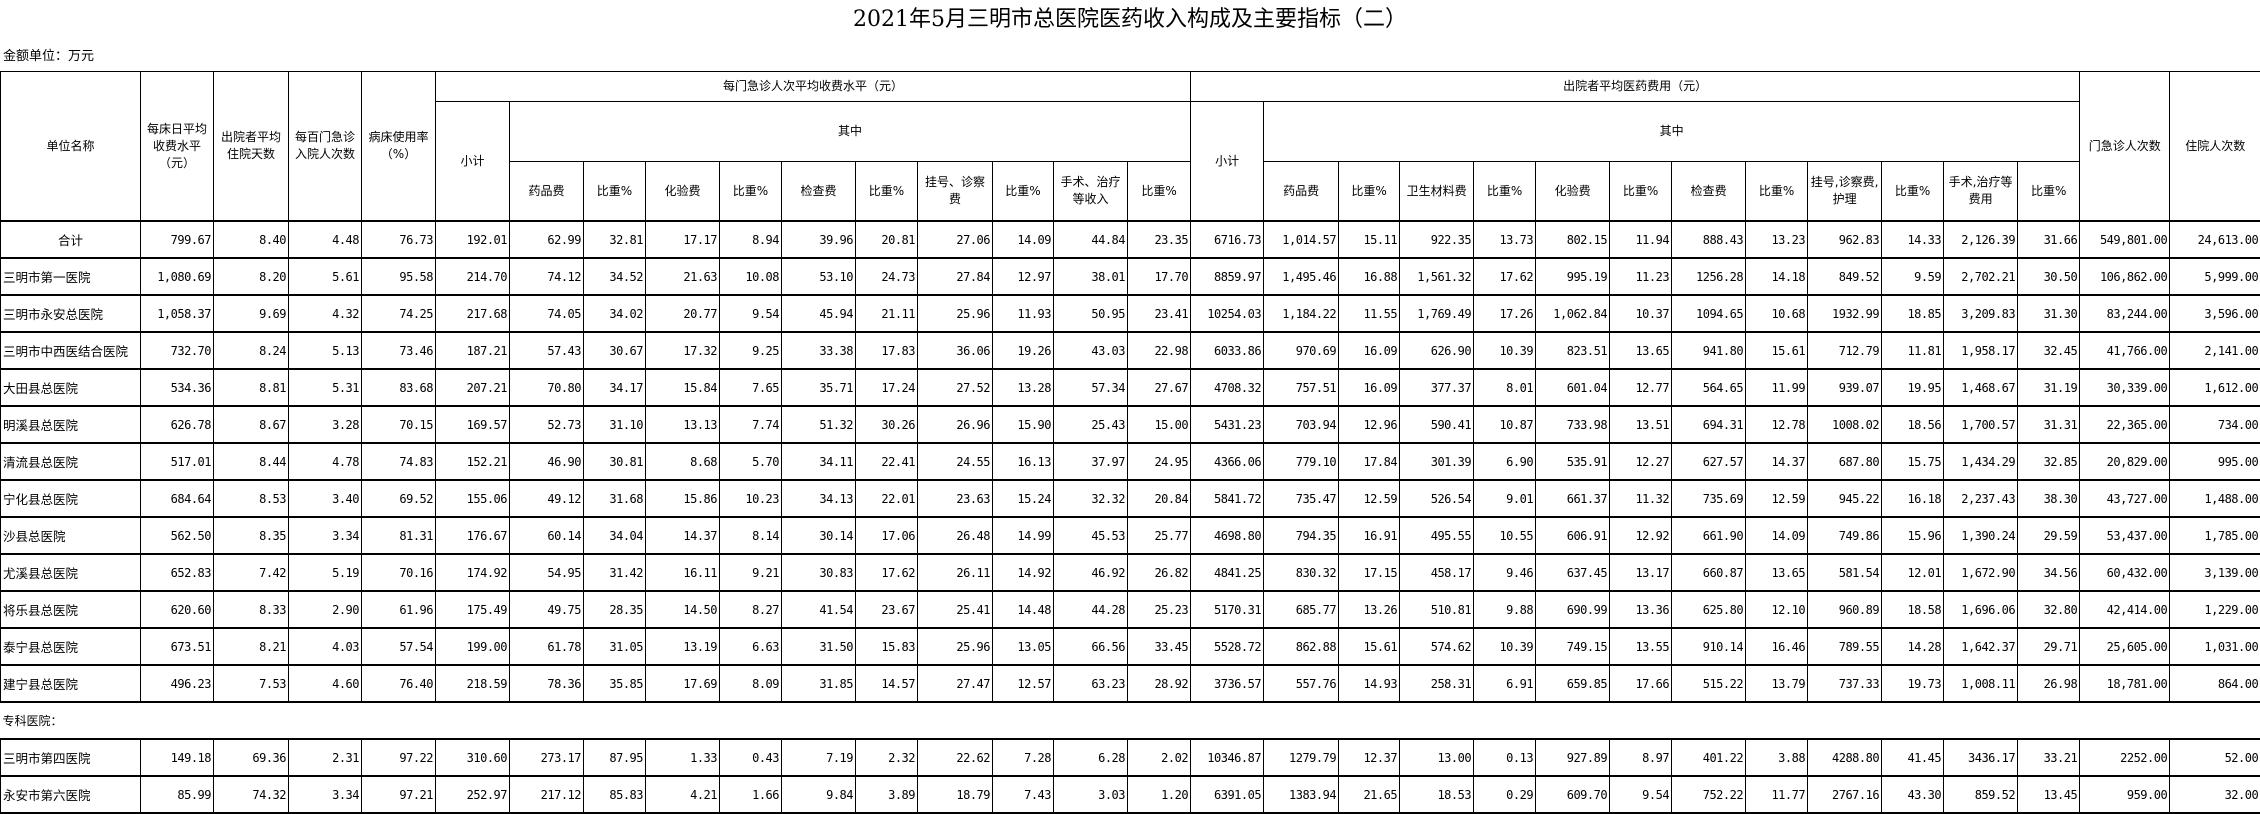 This screenshot has width=2260, height=814. What do you see at coordinates (1641, 683) in the screenshot?
I see `value-cell: 17.66` at bounding box center [1641, 683].